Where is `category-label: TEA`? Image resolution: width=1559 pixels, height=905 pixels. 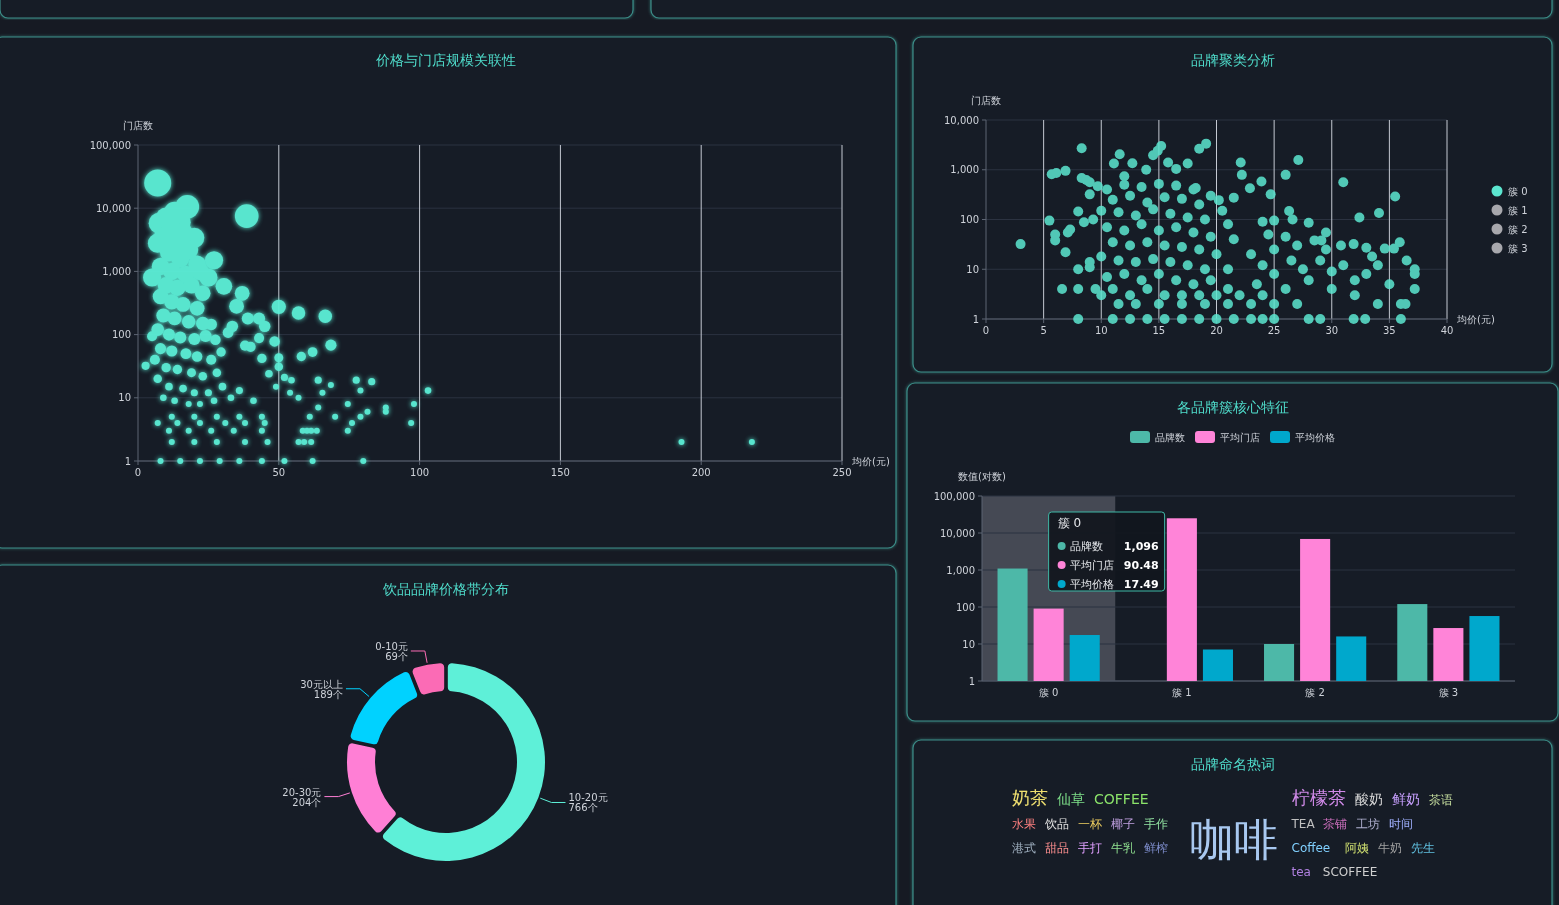
category-label: TEA is located at coordinates (1303, 824).